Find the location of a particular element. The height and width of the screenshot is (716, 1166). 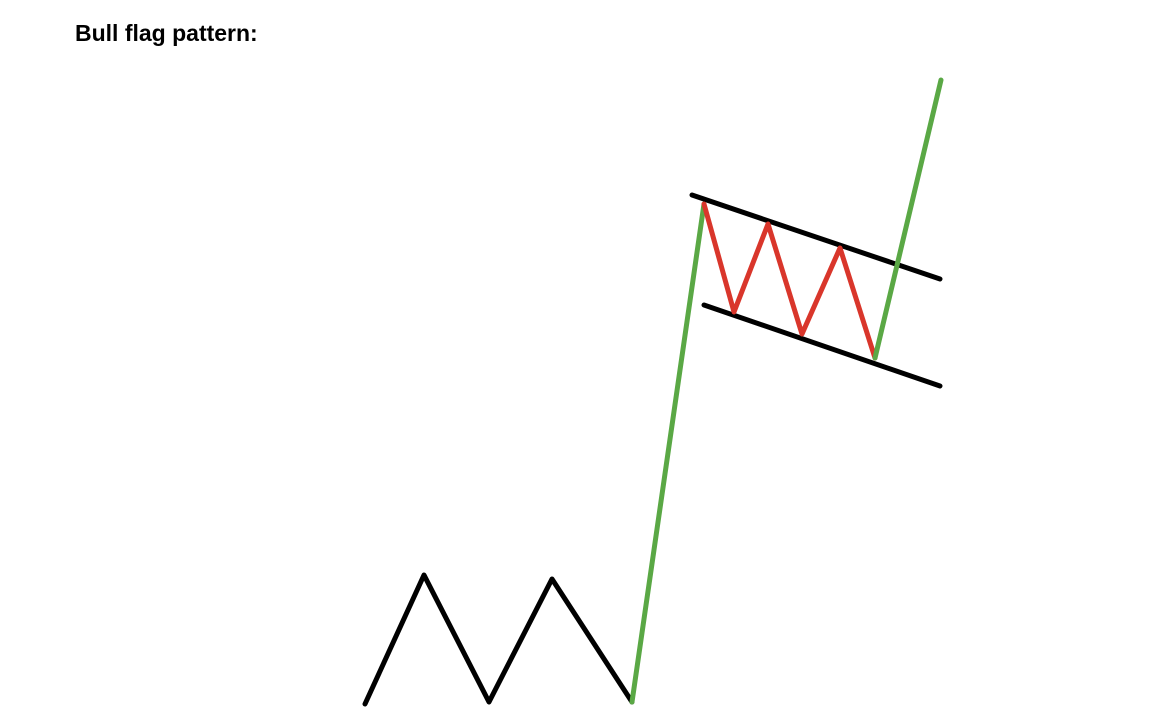

prior-trend-zigzag is located at coordinates (498, 639).